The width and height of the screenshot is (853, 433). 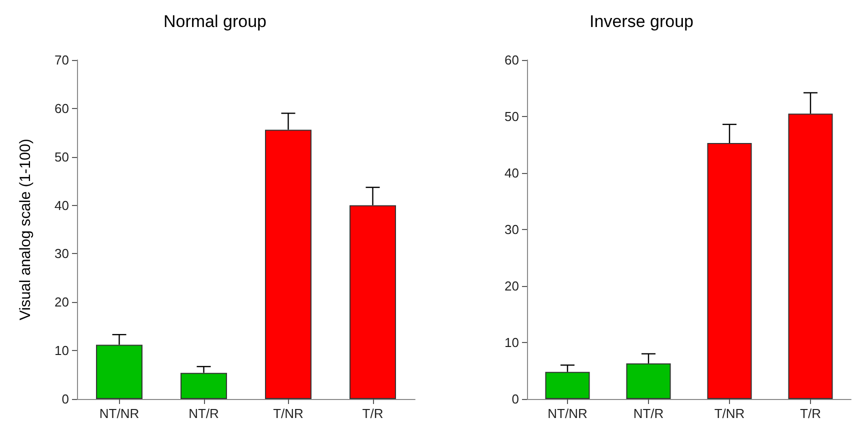 What do you see at coordinates (25, 229) in the screenshot?
I see `y-axis-title: Visual analog scale (1-100)` at bounding box center [25, 229].